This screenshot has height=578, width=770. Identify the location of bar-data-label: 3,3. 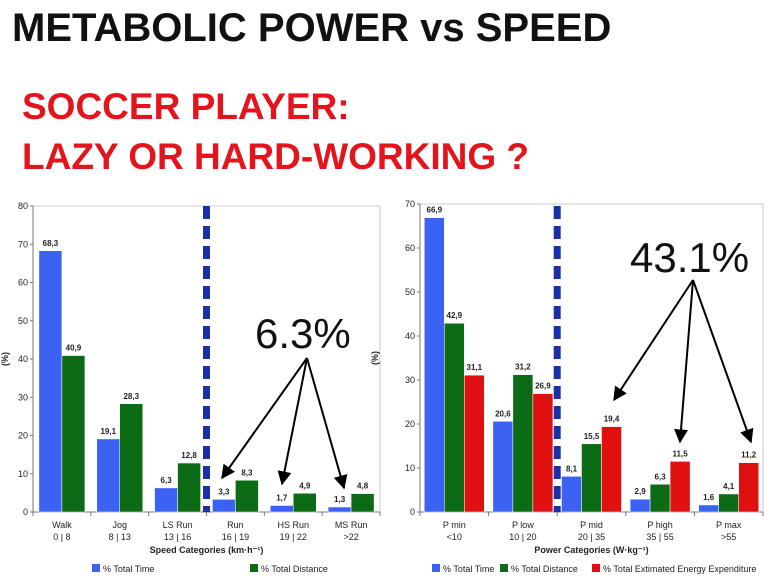
(224, 491).